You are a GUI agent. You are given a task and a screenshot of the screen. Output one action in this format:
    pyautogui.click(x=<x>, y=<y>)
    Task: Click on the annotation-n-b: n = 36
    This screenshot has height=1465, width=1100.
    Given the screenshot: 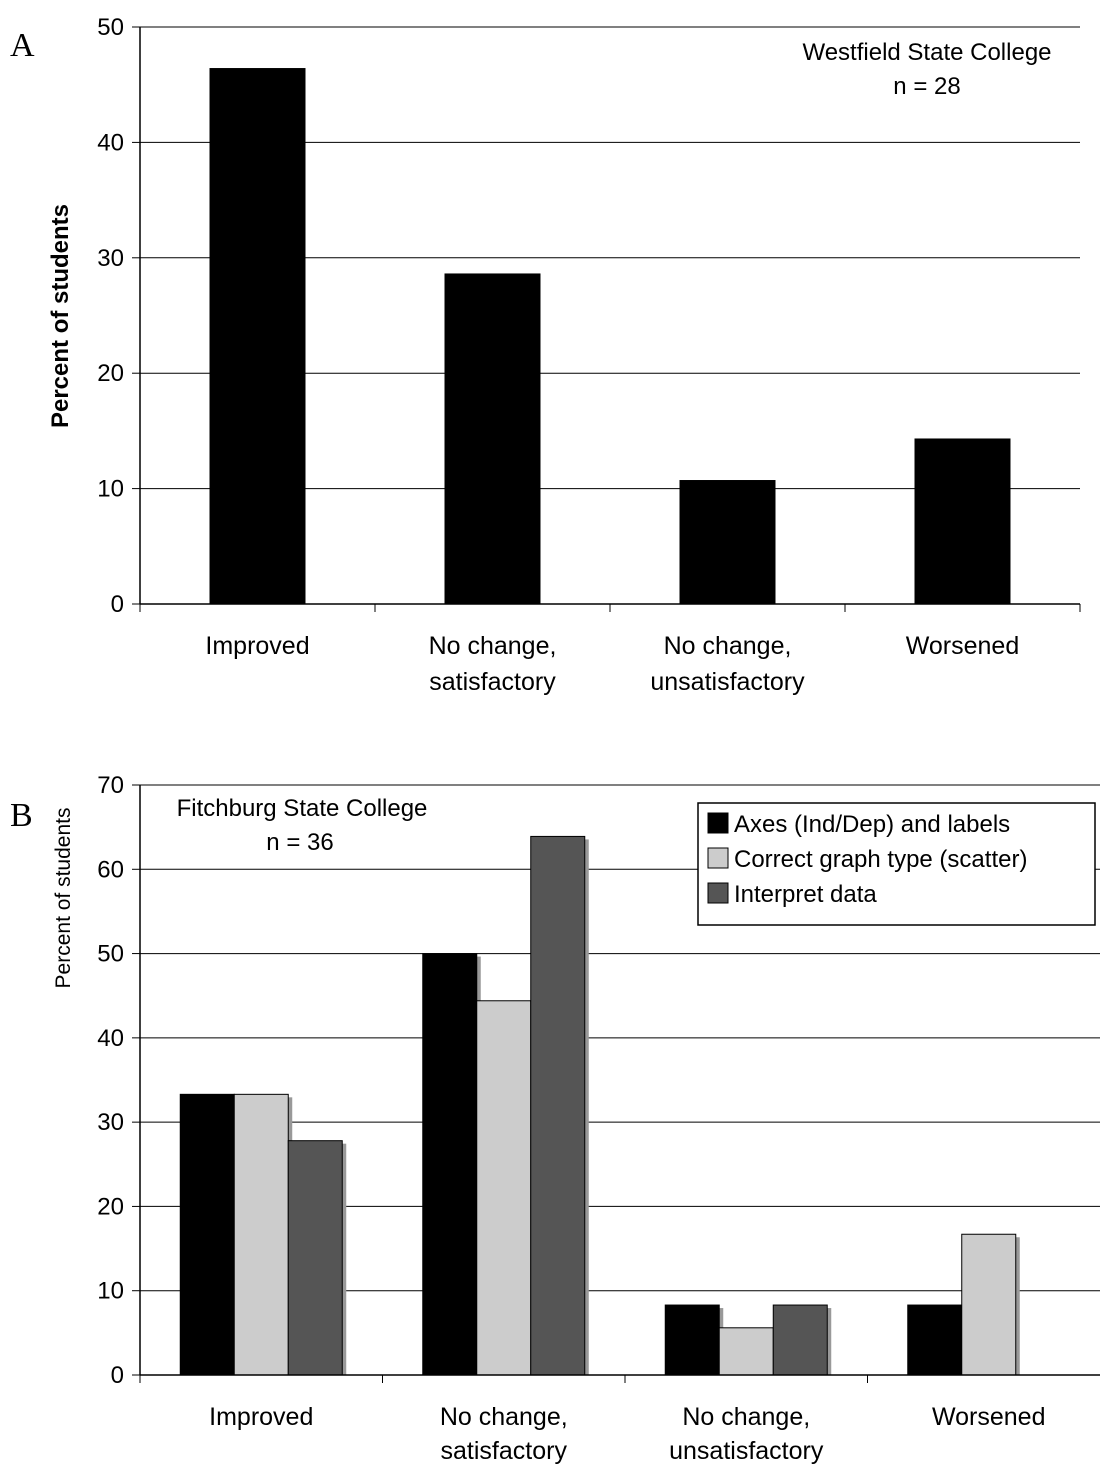 What is the action you would take?
    pyautogui.click(x=299, y=842)
    